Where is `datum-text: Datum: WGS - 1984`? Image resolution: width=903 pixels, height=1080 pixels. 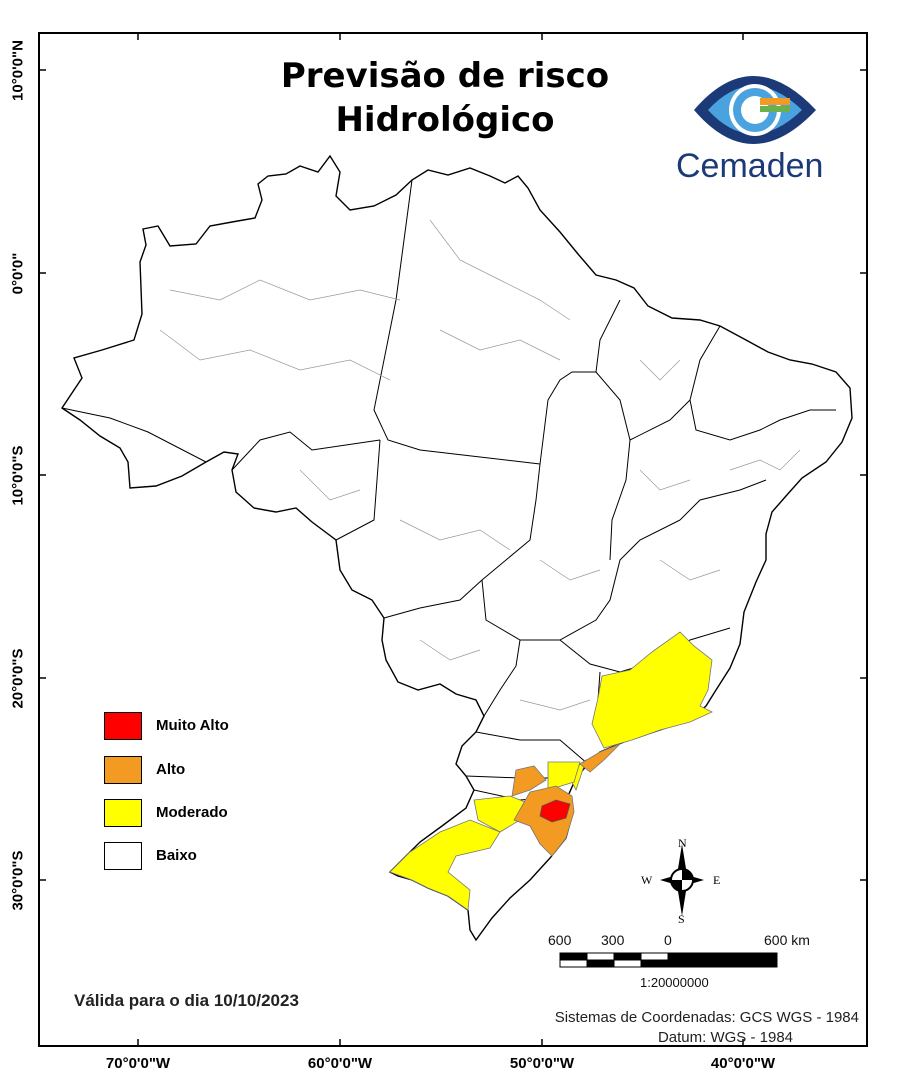 datum-text: Datum: WGS - 1984 is located at coordinates (725, 1037).